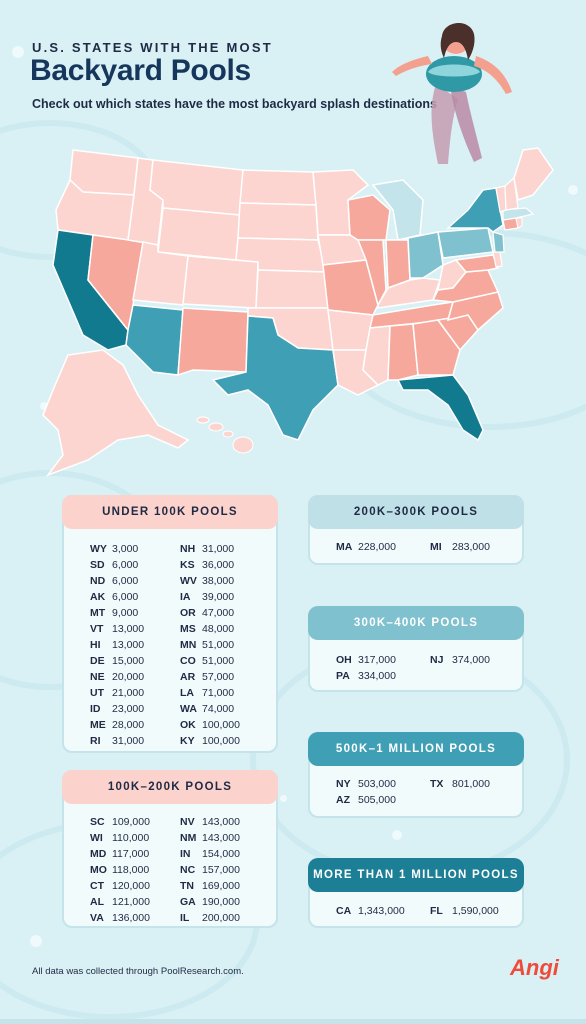 This screenshot has width=586, height=1024. What do you see at coordinates (437, 784) in the screenshot?
I see `state-code: TX` at bounding box center [437, 784].